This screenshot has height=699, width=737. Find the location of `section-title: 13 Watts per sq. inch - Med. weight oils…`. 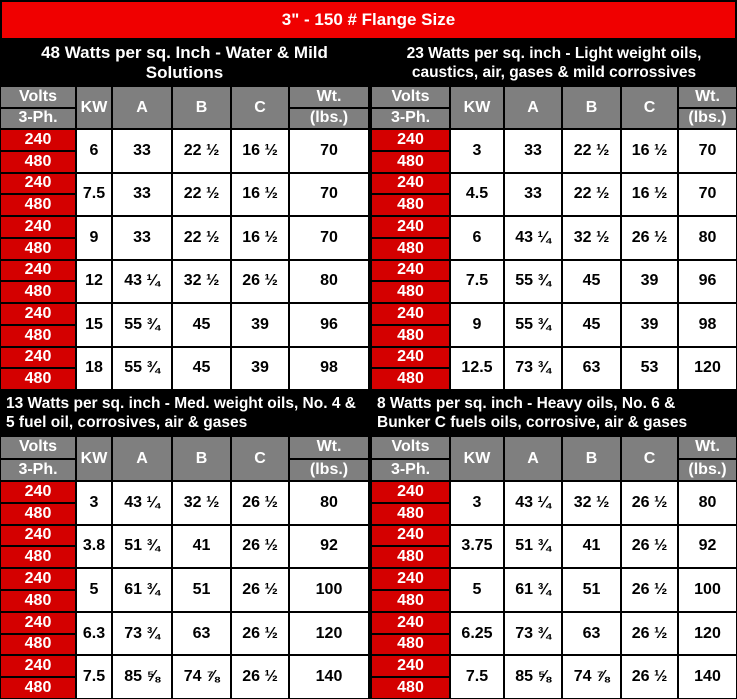

section-title: 13 Watts per sq. inch - Med. weight oils… is located at coordinates (184, 413).